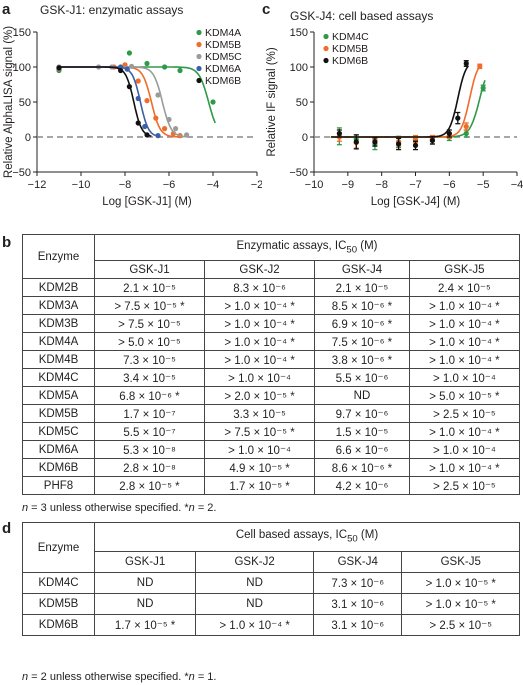 The height and width of the screenshot is (685, 523). Describe the element at coordinates (259, 485) in the screenshot. I see `ic50-value-cell: 1.7 × 10⁻⁵ *` at that location.